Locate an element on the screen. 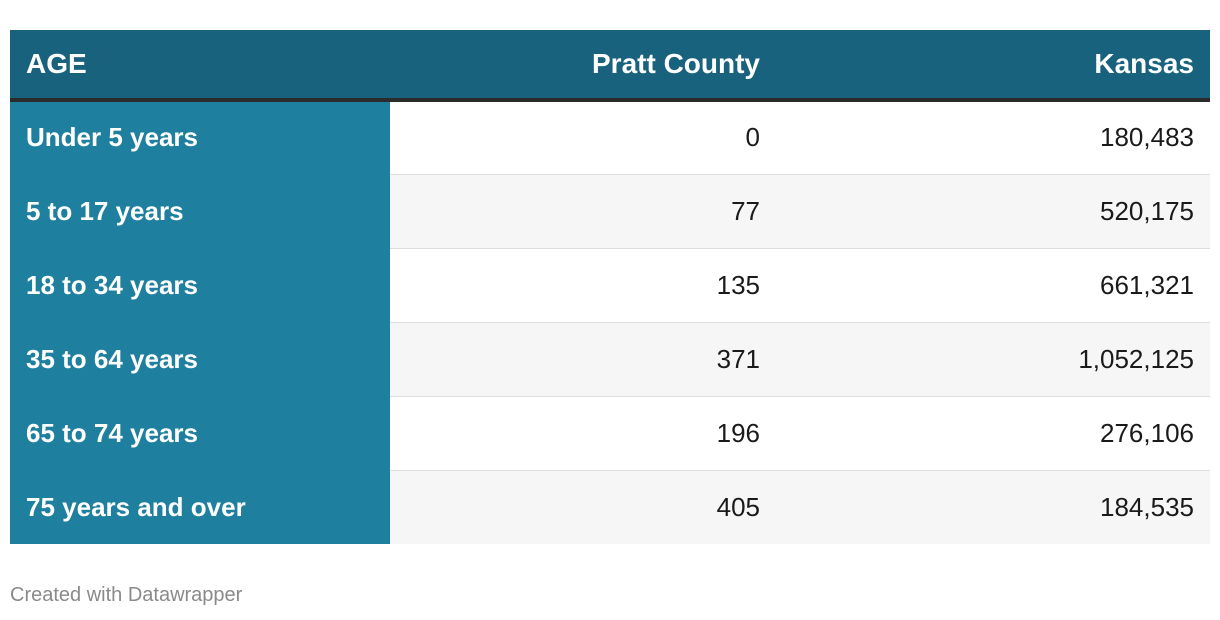 This screenshot has height=620, width=1220. row-label: 35 to 64 years is located at coordinates (200, 359).